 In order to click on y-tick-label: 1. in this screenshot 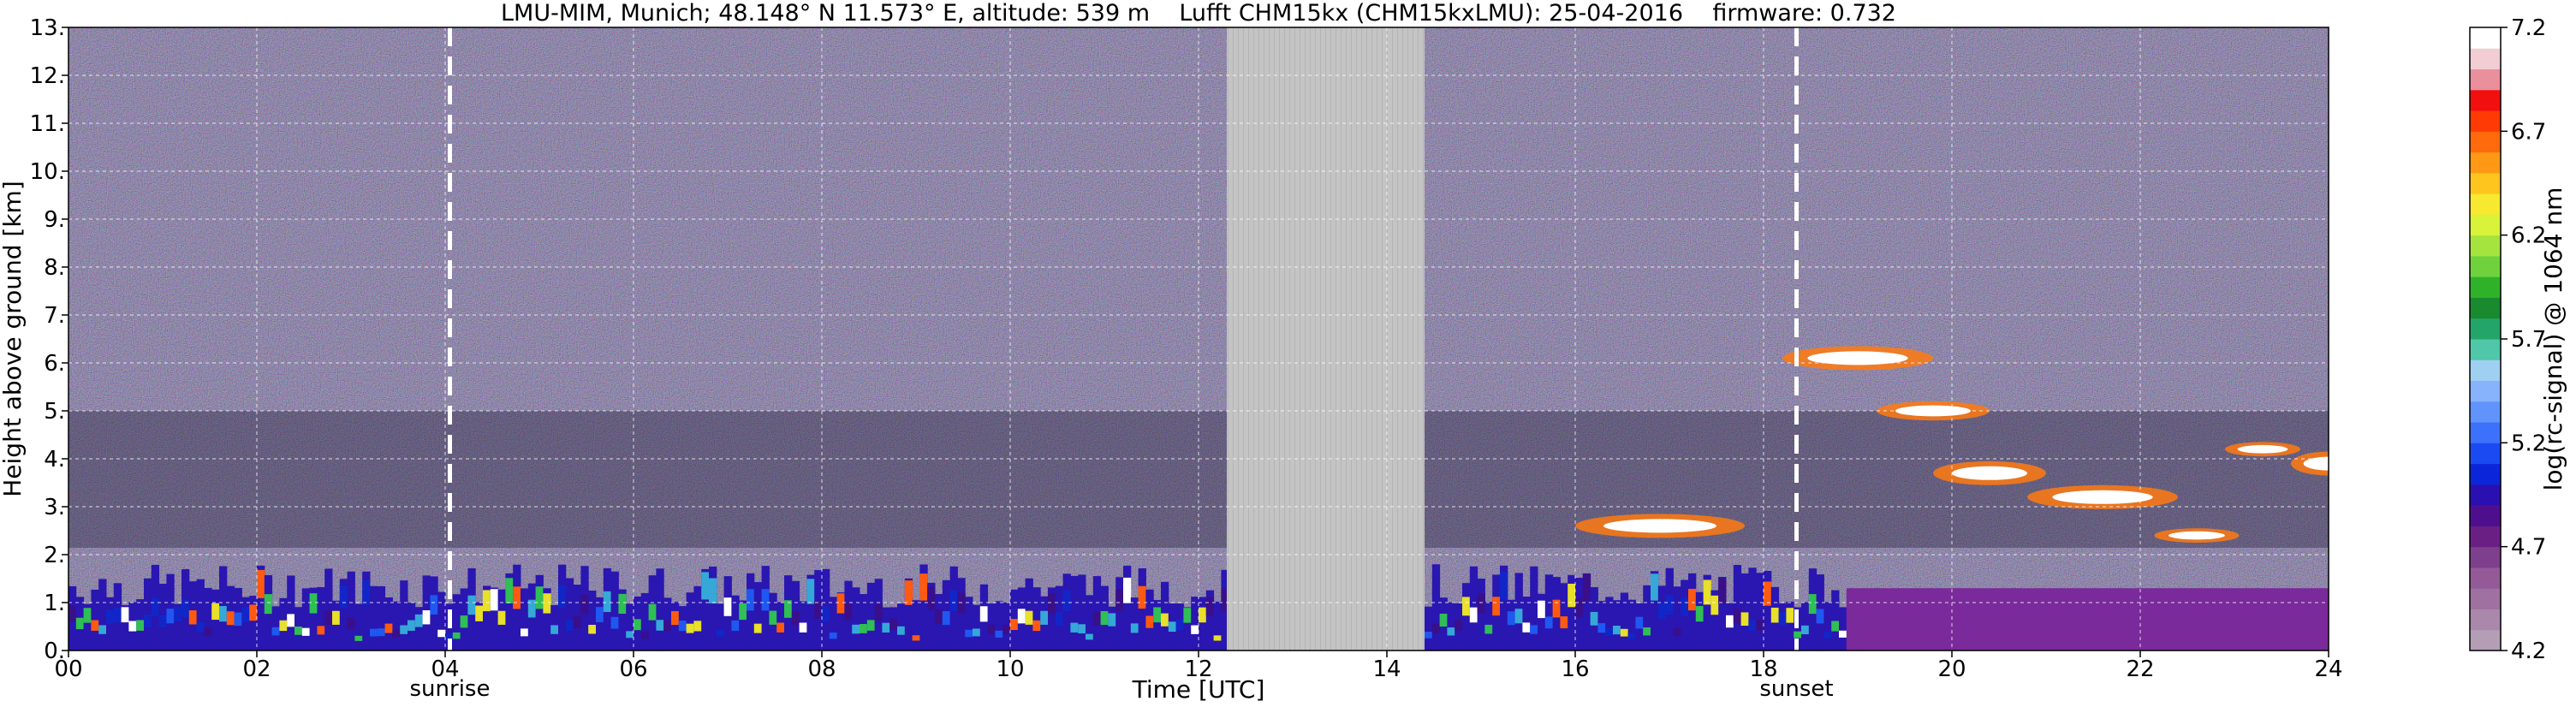, I will do `click(55, 603)`.